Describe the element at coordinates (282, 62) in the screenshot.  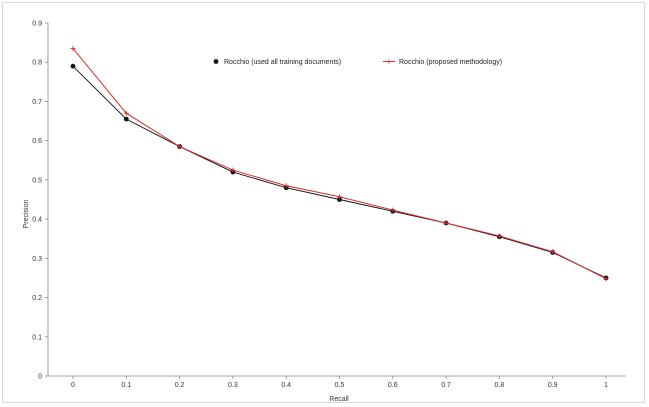
I see `legend-label-series-1: Rocchio (used all training documents)` at that location.